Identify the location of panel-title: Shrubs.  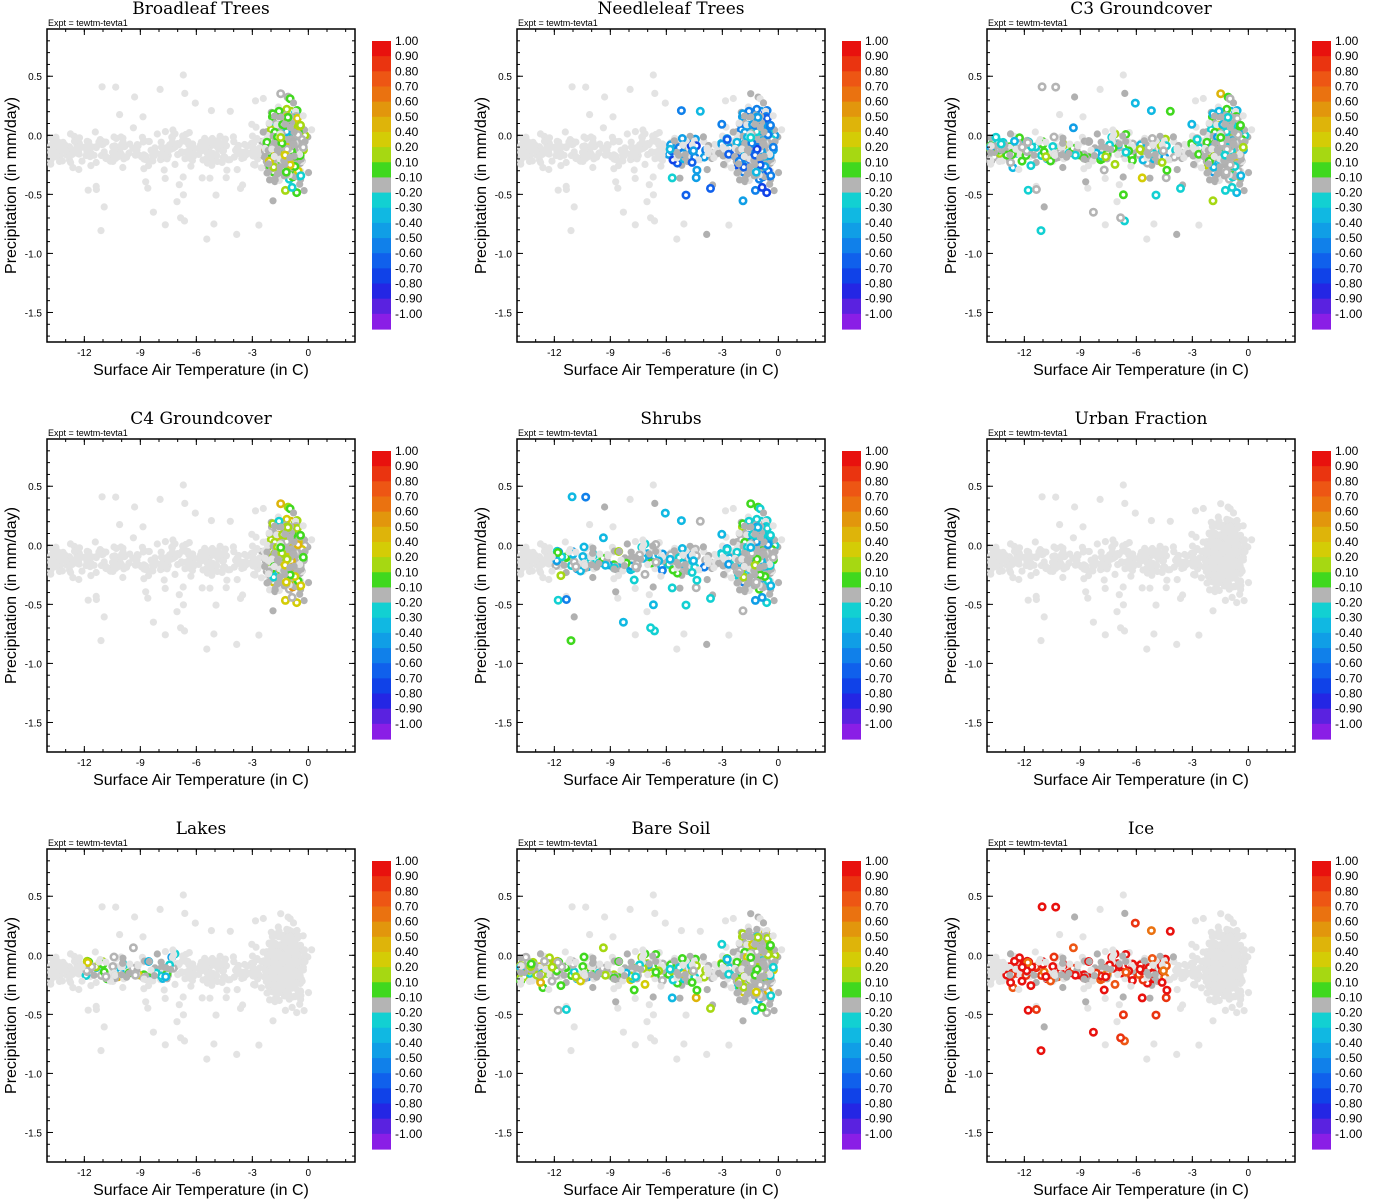
(670, 419).